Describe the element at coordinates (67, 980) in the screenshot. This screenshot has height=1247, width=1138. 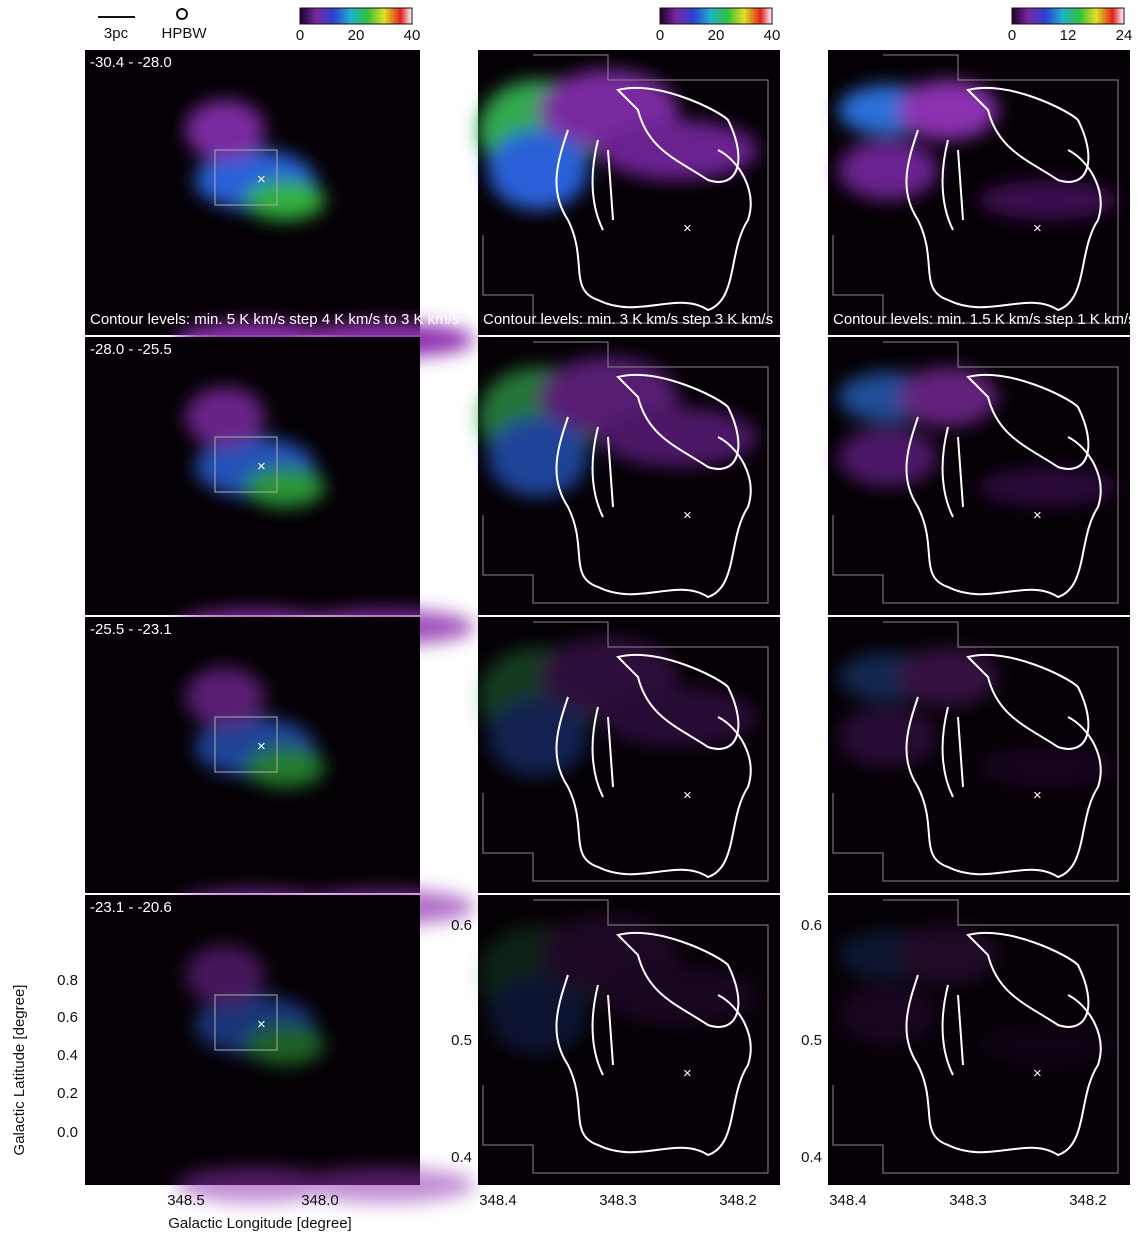
I see `y-tick-label: 0.8` at that location.